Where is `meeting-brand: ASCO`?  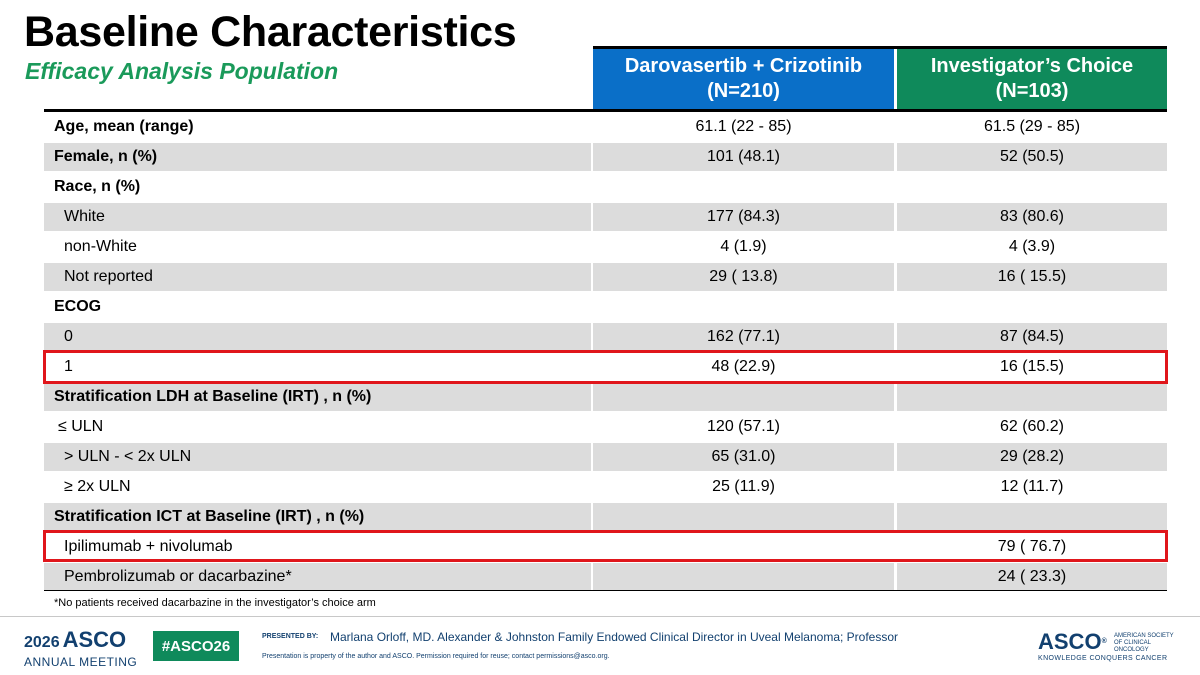
meeting-brand: ASCO is located at coordinates (94, 639).